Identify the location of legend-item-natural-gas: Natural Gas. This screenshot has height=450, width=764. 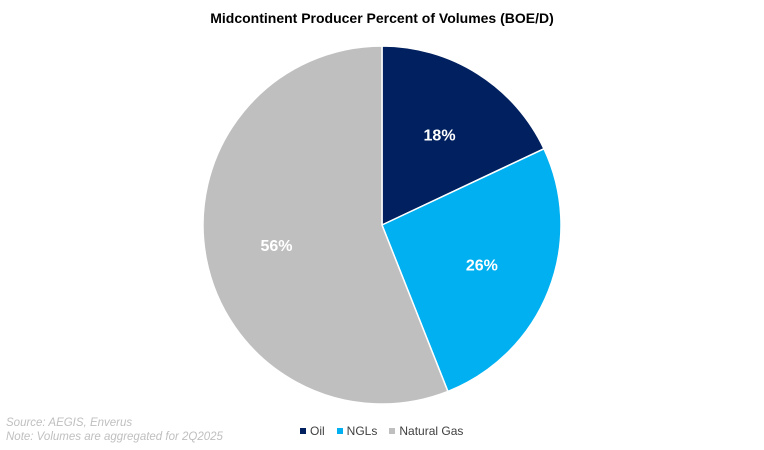
(426, 431).